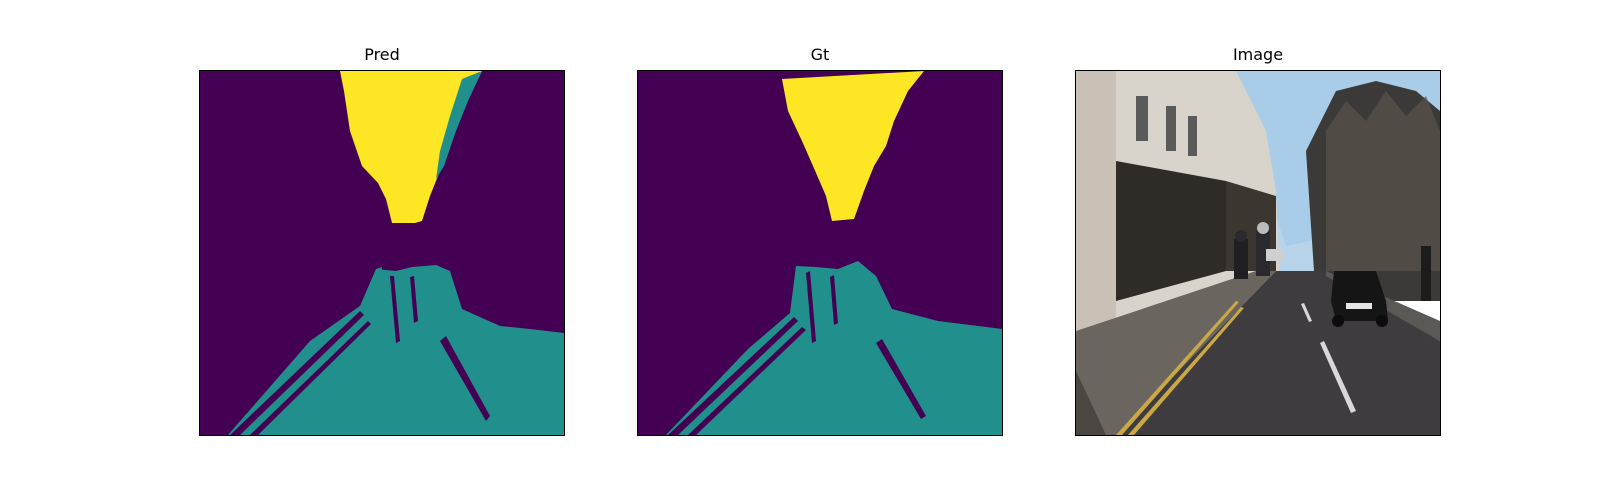 This screenshot has height=500, width=1600. Describe the element at coordinates (1241, 236) in the screenshot. I see `photo-cyclist-head` at that location.